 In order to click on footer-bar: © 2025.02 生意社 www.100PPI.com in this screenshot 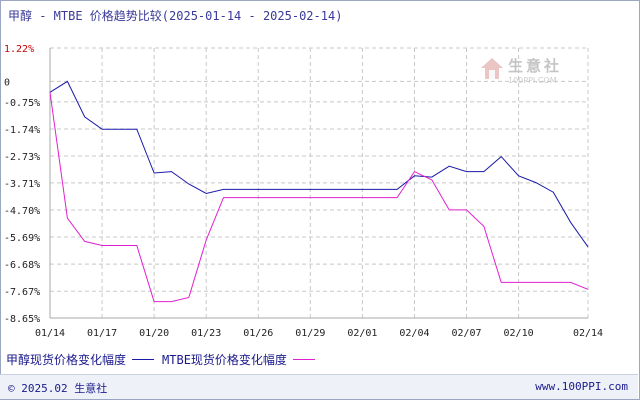, I will do `click(319, 386)`.